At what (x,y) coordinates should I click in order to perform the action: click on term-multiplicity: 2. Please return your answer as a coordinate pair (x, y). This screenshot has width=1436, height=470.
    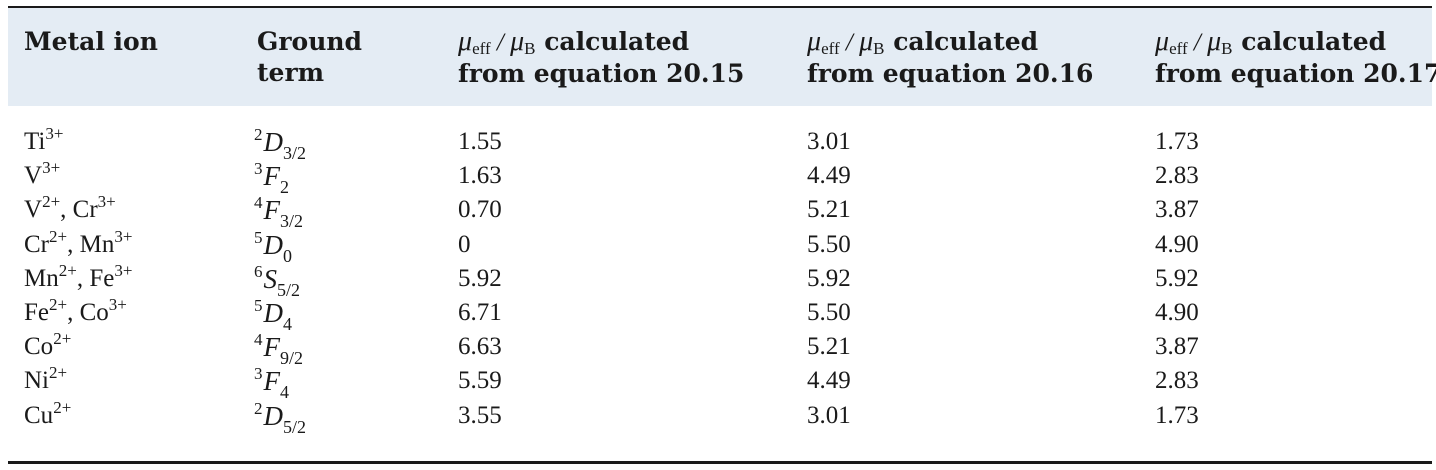
    Looking at the image, I should click on (258, 408).